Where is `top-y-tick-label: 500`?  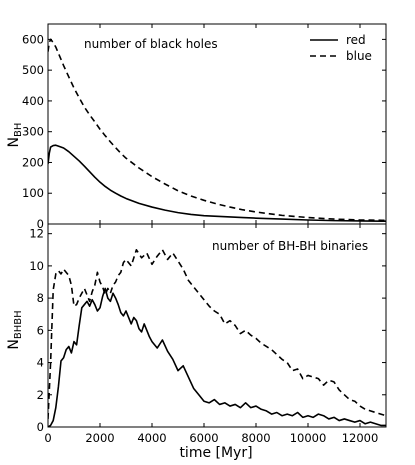
top-y-tick-label: 500 is located at coordinates (33, 70).